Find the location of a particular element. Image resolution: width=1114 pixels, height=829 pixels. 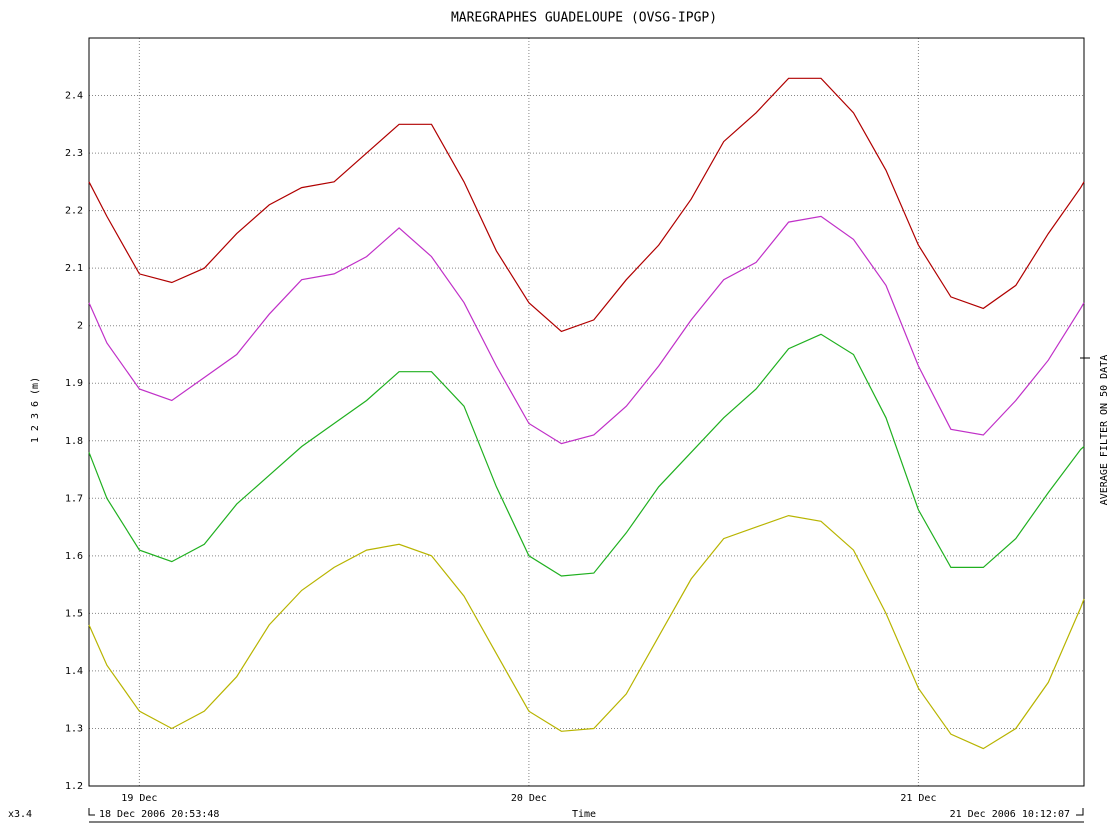

x-tick-label: 19 Dec is located at coordinates (139, 798).